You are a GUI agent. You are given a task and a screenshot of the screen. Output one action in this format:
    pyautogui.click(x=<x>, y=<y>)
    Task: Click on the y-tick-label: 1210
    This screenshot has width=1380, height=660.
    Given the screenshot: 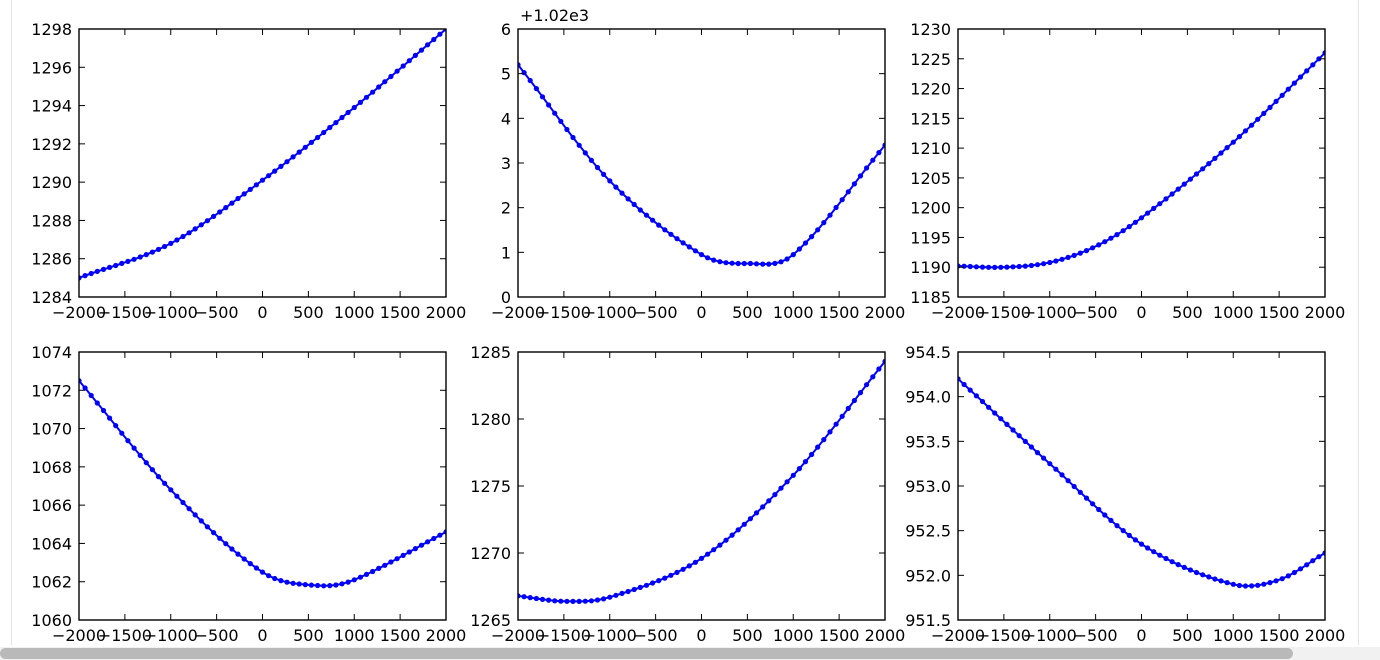 What is the action you would take?
    pyautogui.click(x=930, y=148)
    